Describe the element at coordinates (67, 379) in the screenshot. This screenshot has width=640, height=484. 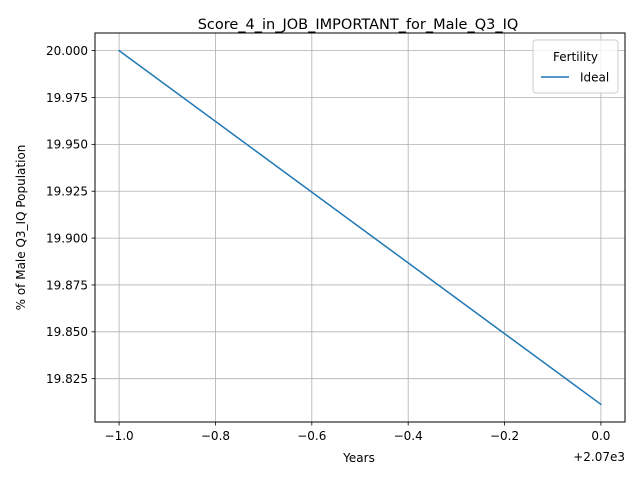
I see `y-tick-label: 19.825` at that location.